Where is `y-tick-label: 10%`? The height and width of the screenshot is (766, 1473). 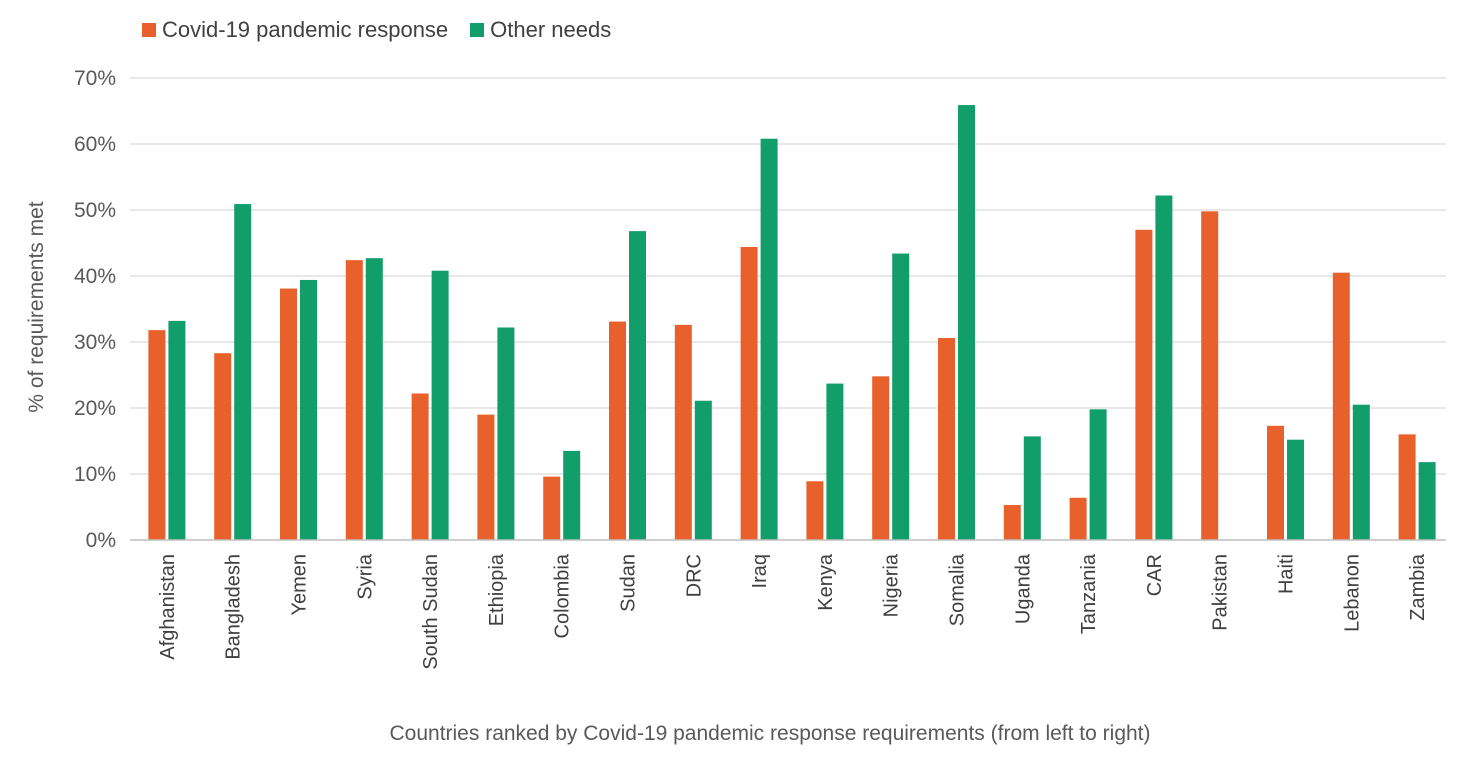
y-tick-label: 10% is located at coordinates (95, 474).